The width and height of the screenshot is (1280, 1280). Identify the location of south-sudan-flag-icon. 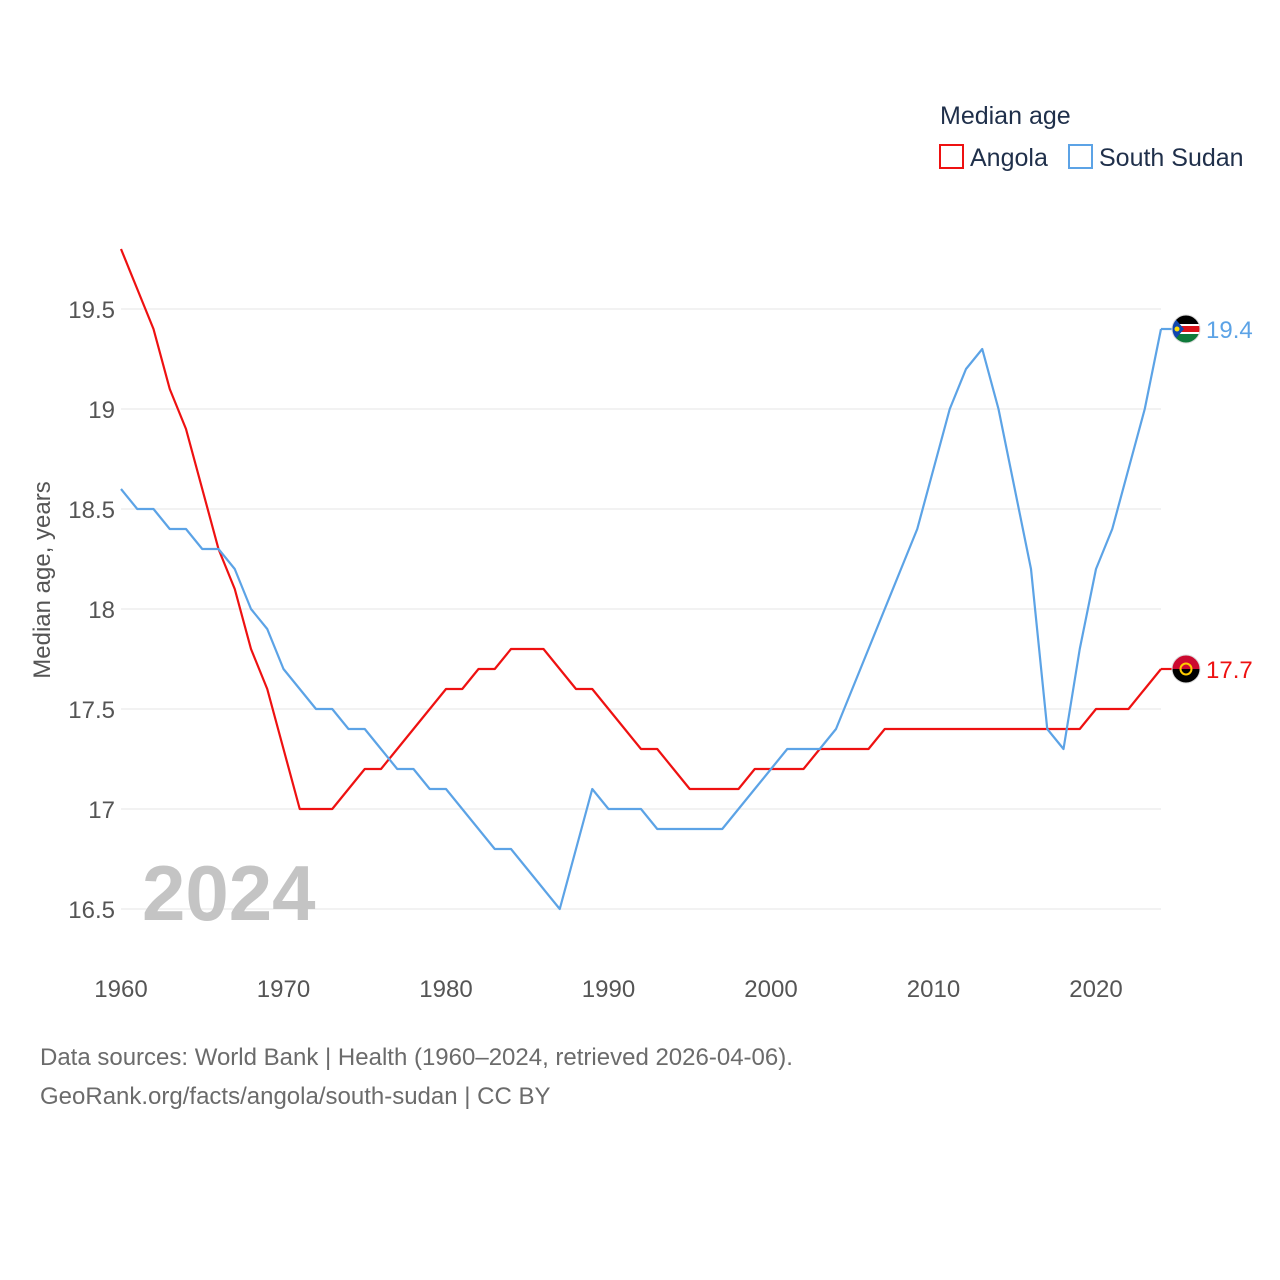
(1186, 329).